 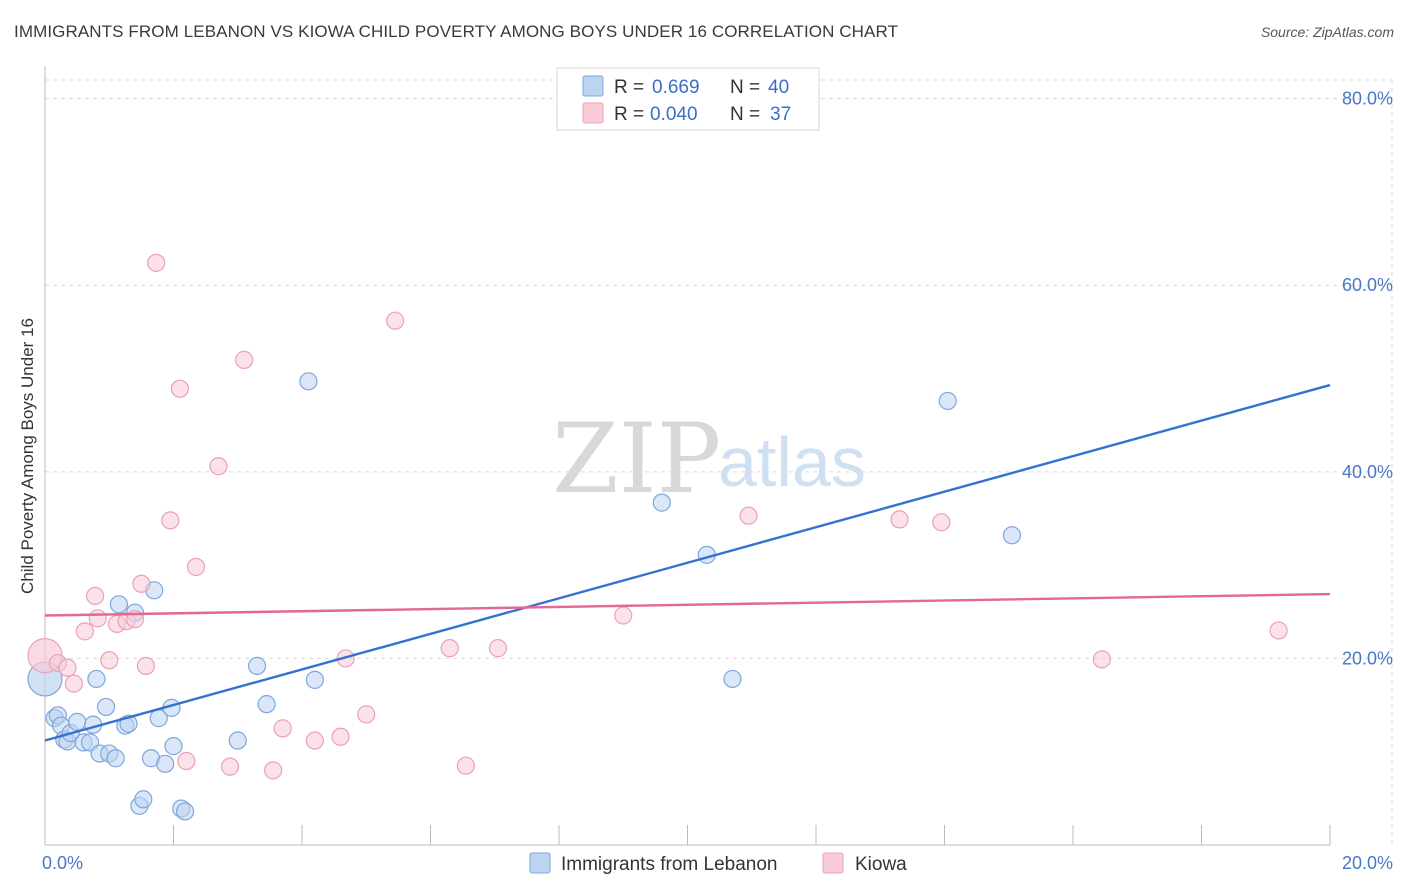 I want to click on legend-label-lebanon: Immigrants from Lebanon, so click(x=669, y=864).